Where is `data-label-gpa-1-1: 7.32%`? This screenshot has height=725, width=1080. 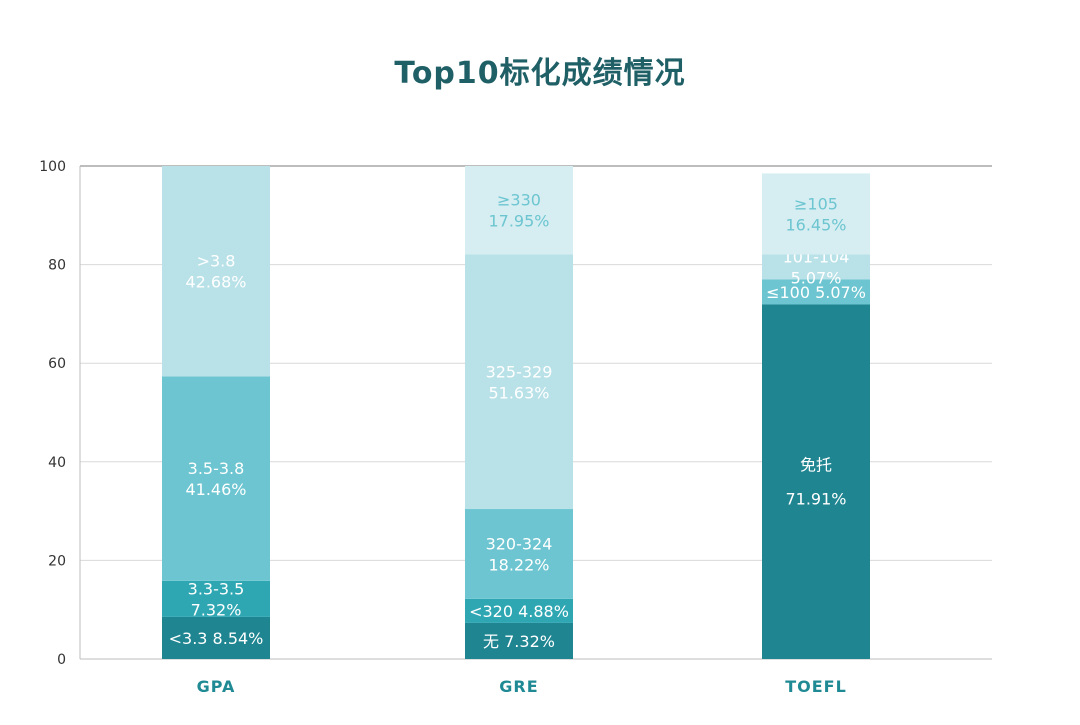
data-label-gpa-1-1: 7.32% is located at coordinates (216, 609).